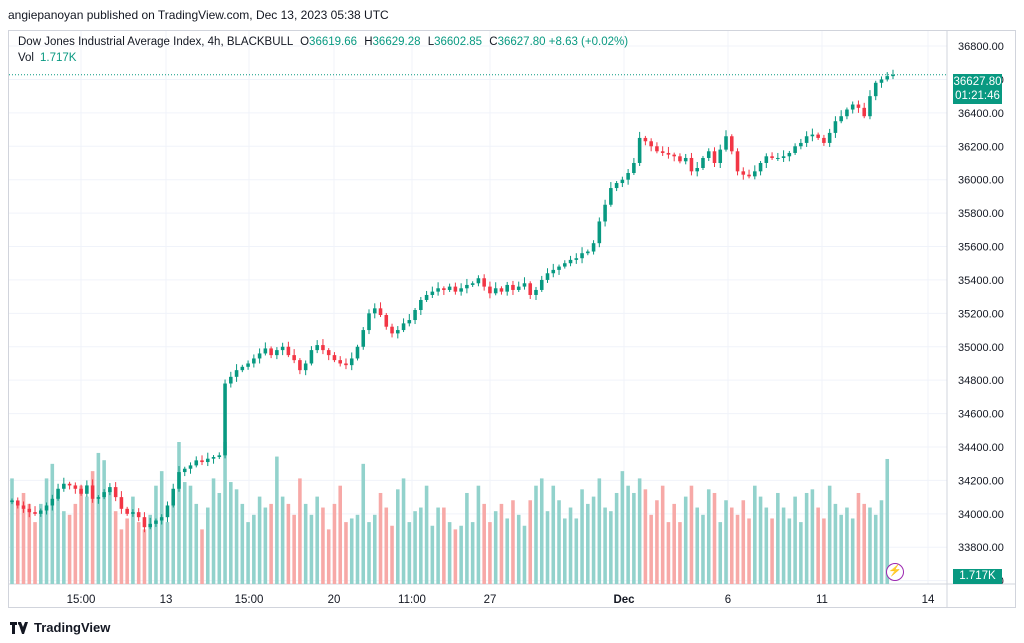 Image resolution: width=1024 pixels, height=643 pixels. I want to click on y-tick-label: 35000.00, so click(981, 348).